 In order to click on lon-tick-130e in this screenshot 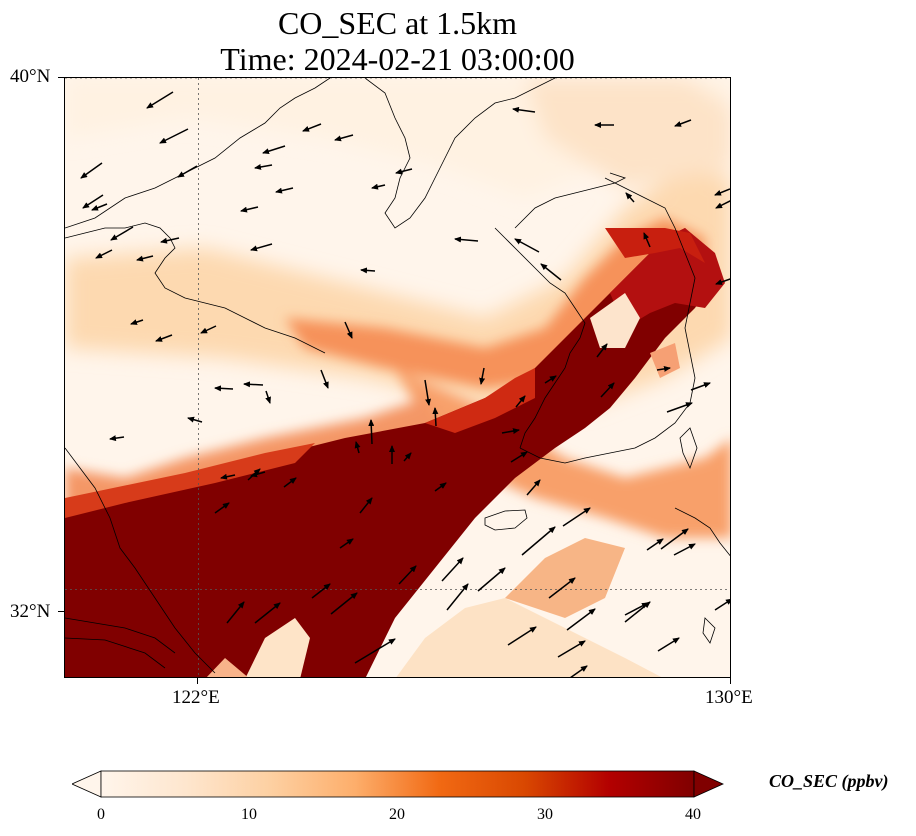, I will do `click(730, 681)`.